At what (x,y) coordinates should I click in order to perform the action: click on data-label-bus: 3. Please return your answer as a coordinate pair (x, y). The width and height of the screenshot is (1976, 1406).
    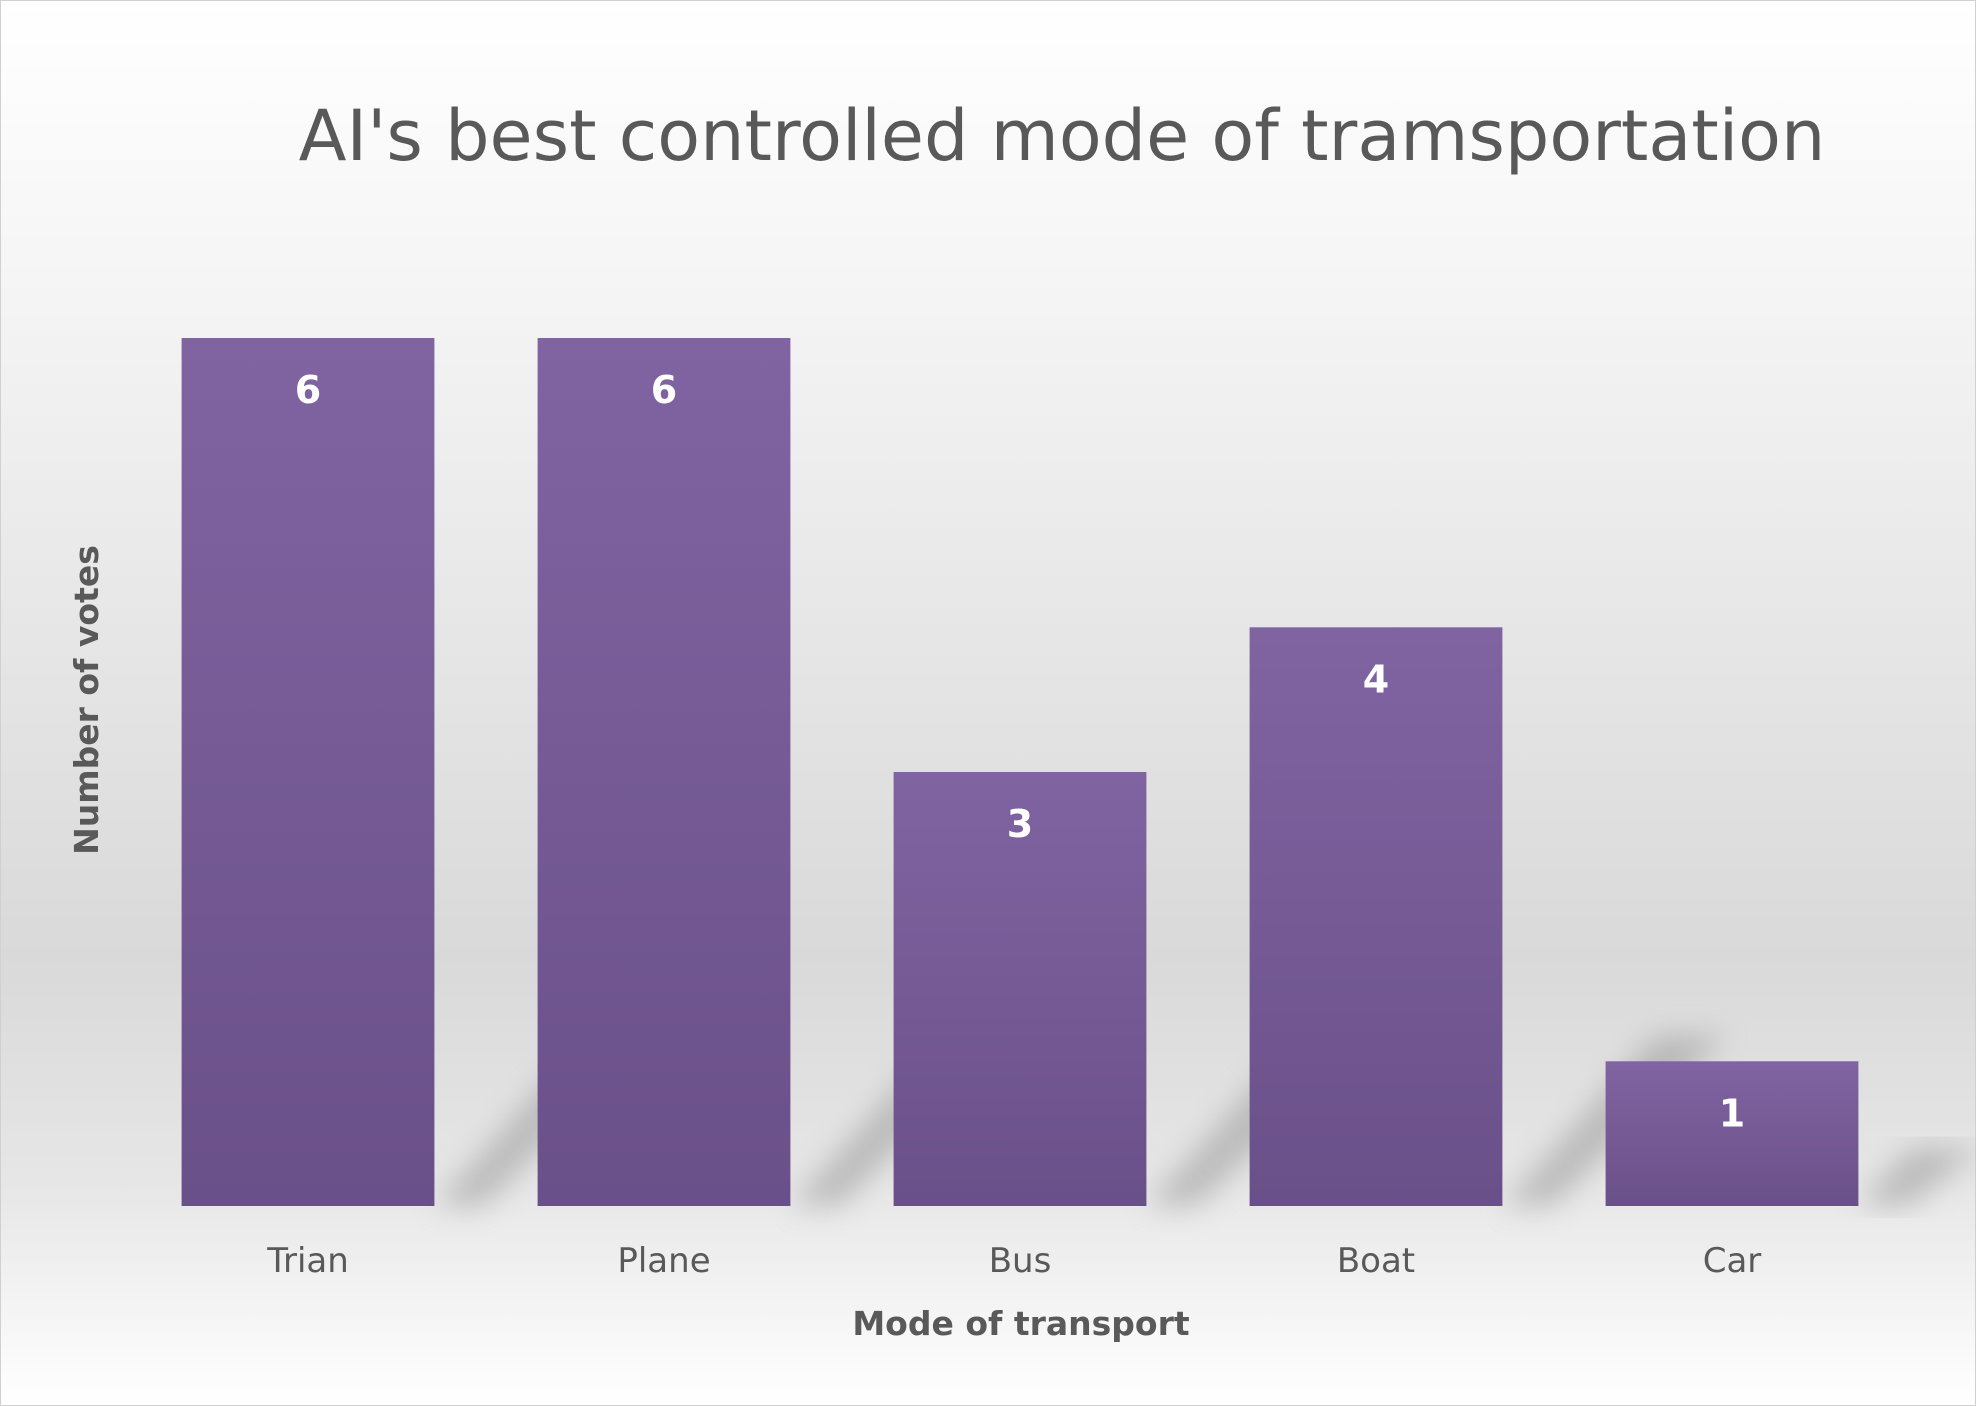
    Looking at the image, I should click on (1020, 824).